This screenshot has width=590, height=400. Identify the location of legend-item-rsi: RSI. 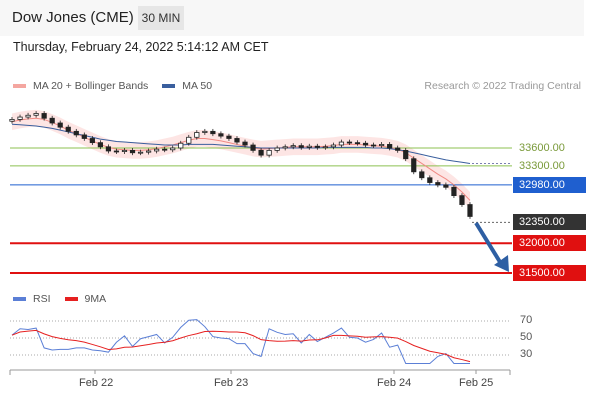
(32, 299).